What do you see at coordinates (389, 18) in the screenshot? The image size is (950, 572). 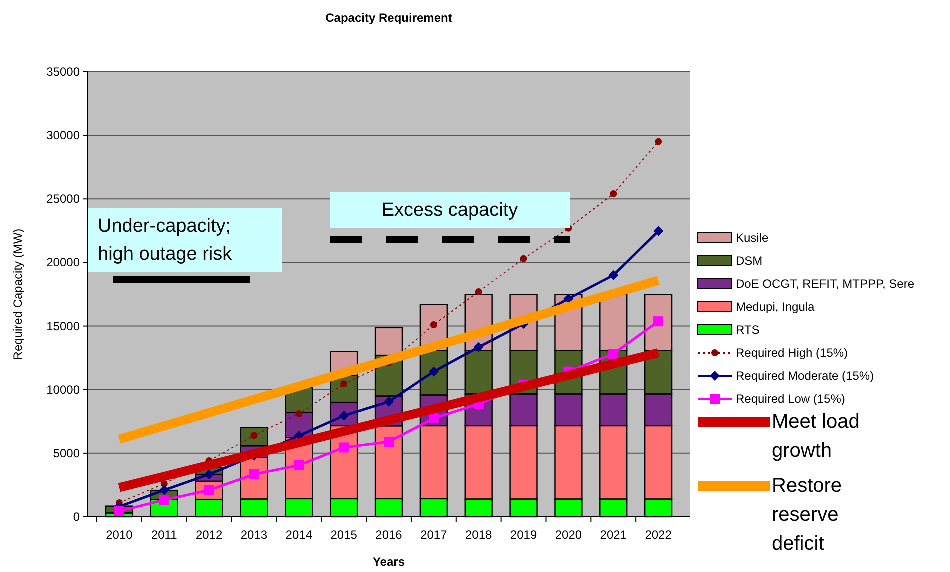 I see `chart-title: Capacity Requirement` at bounding box center [389, 18].